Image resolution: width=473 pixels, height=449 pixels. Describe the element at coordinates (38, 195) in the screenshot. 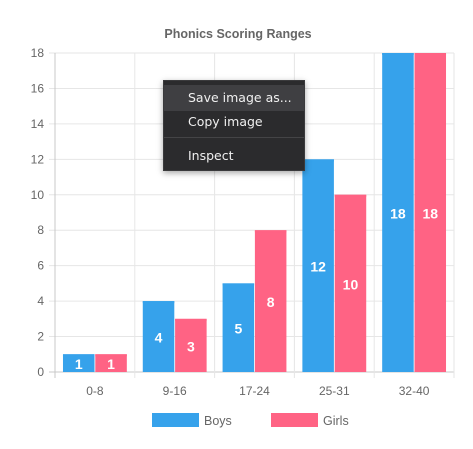

I see `y-tick-label: 10` at that location.